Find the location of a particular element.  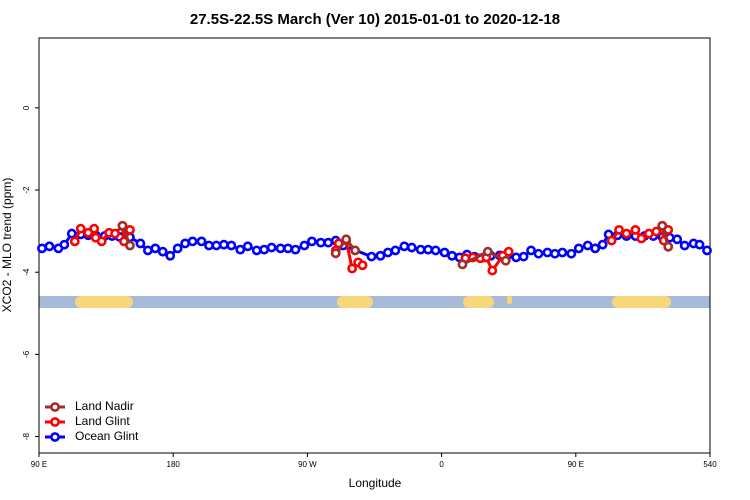

x-tick-label: 0 is located at coordinates (441, 464).